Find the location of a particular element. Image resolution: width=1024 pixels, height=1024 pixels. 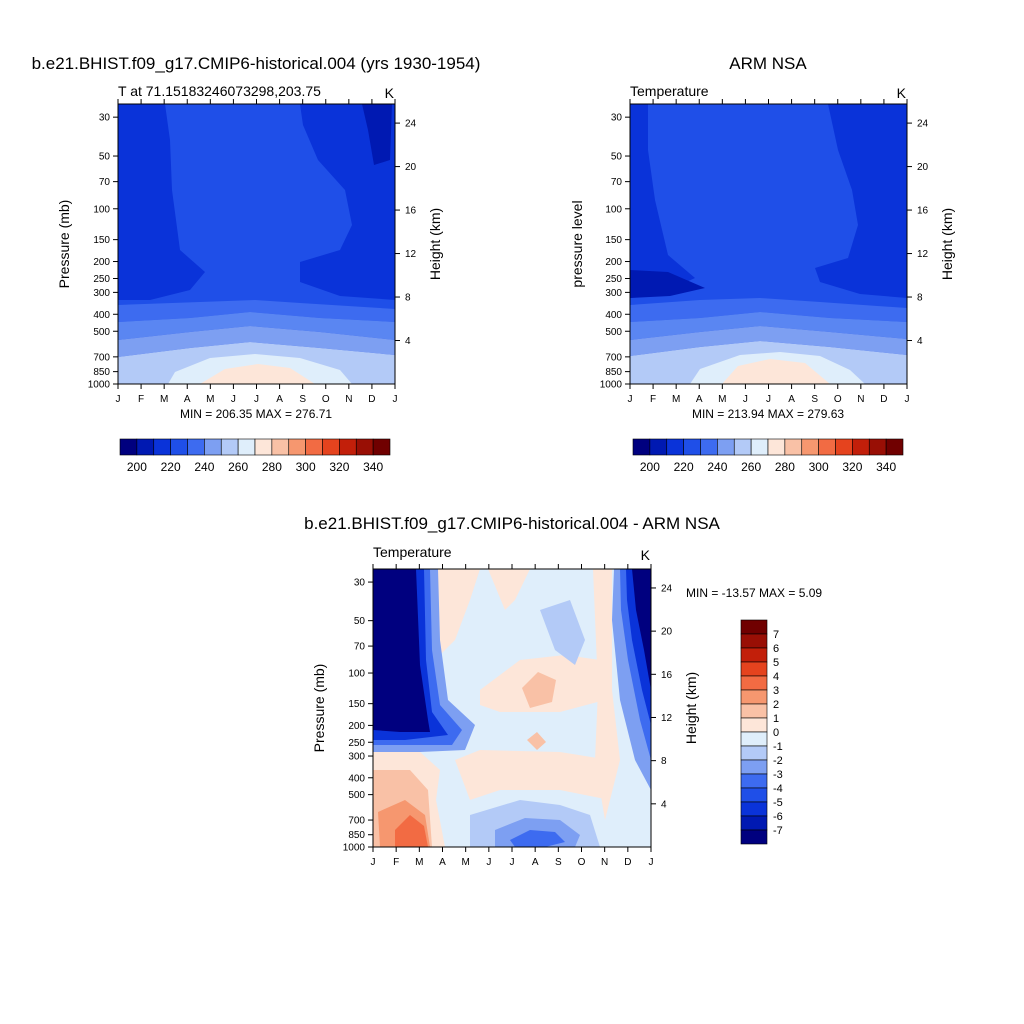

panel-obs-ylabel-left: pressure level is located at coordinates (577, 243).